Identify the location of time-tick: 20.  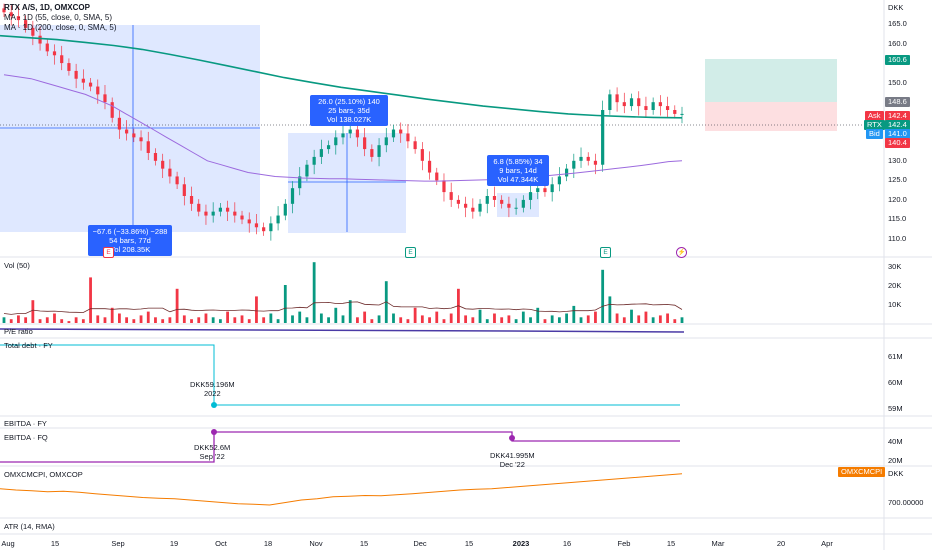
(781, 543).